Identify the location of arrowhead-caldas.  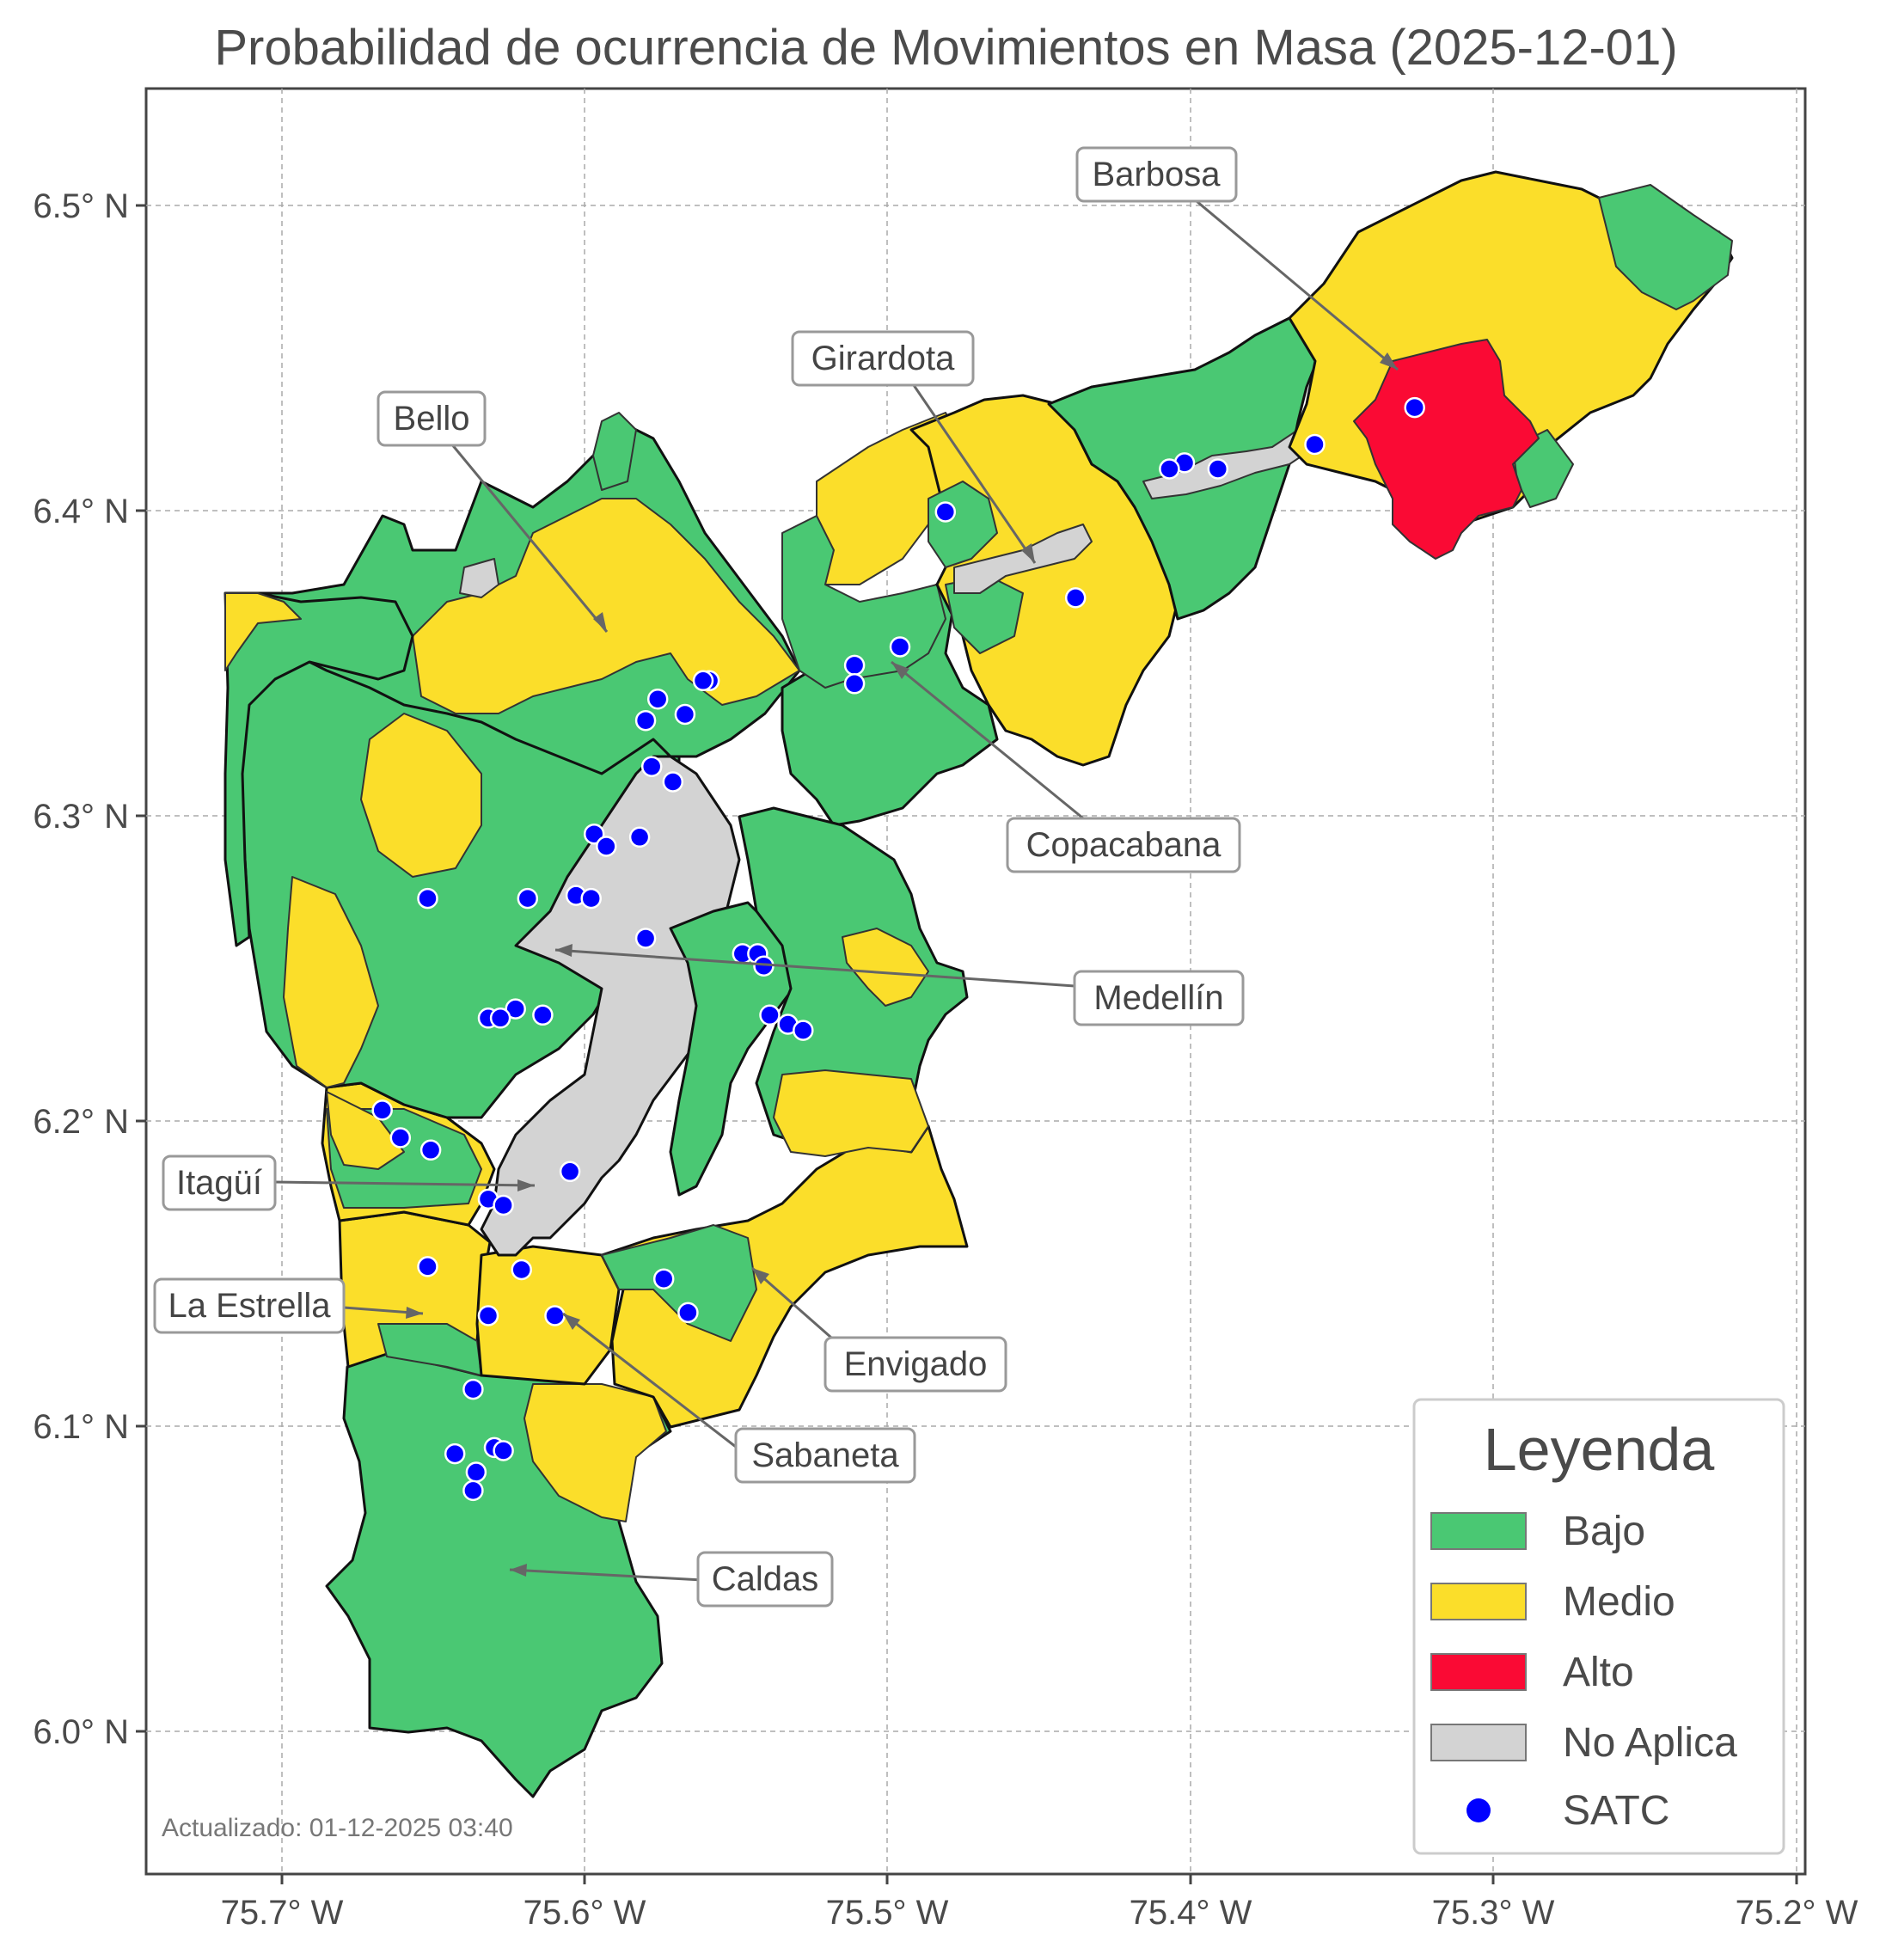
(518, 1570).